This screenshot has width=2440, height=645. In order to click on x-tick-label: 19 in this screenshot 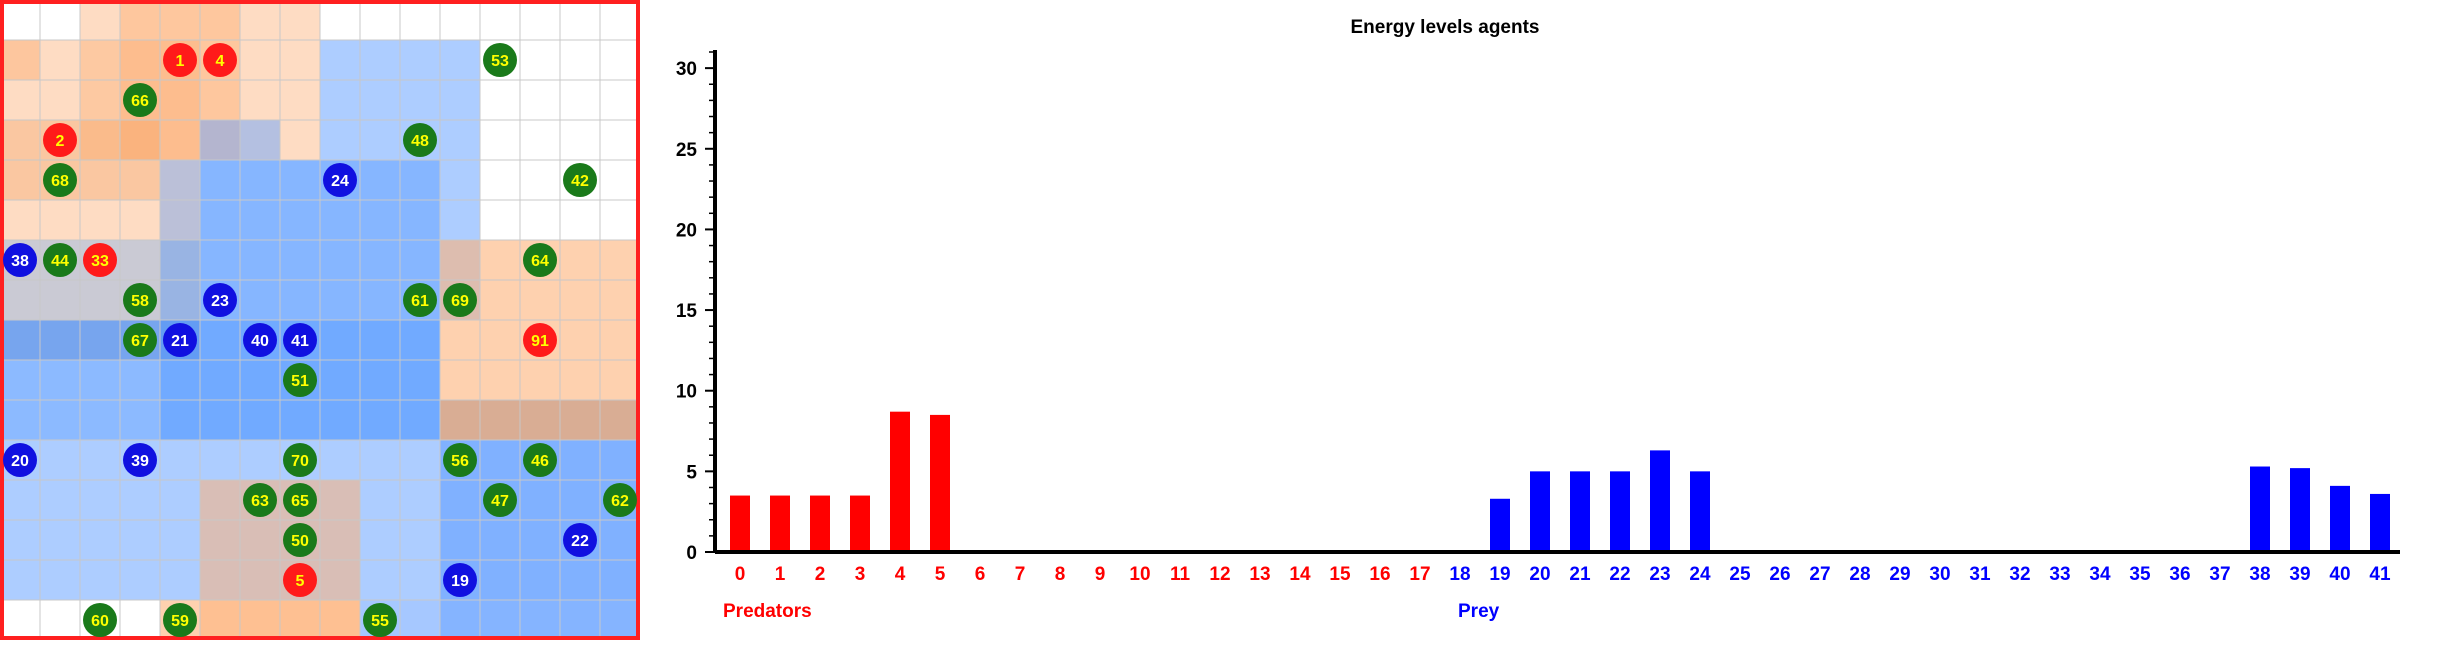, I will do `click(1499, 574)`.